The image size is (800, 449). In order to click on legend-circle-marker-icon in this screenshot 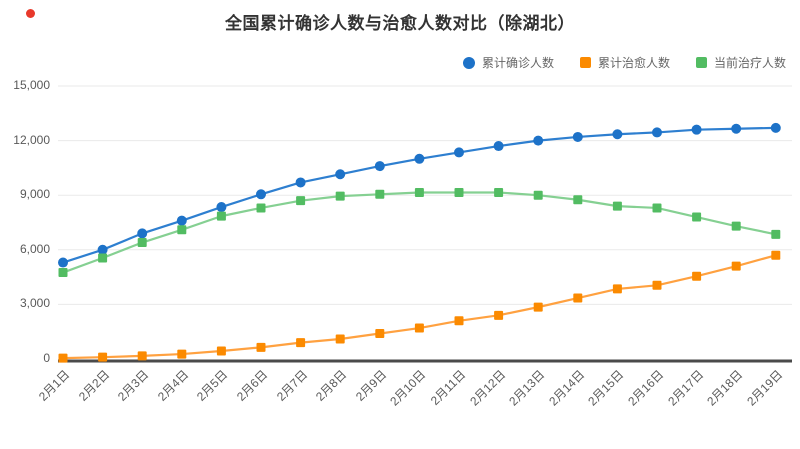, I will do `click(468, 62)`.